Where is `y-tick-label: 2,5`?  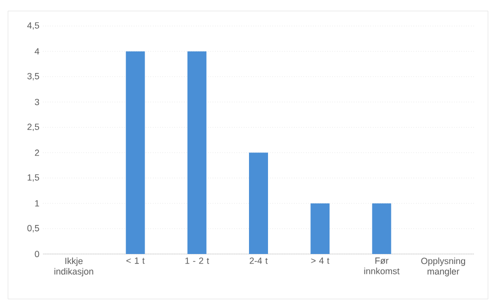 y-tick-label: 2,5 is located at coordinates (33, 128).